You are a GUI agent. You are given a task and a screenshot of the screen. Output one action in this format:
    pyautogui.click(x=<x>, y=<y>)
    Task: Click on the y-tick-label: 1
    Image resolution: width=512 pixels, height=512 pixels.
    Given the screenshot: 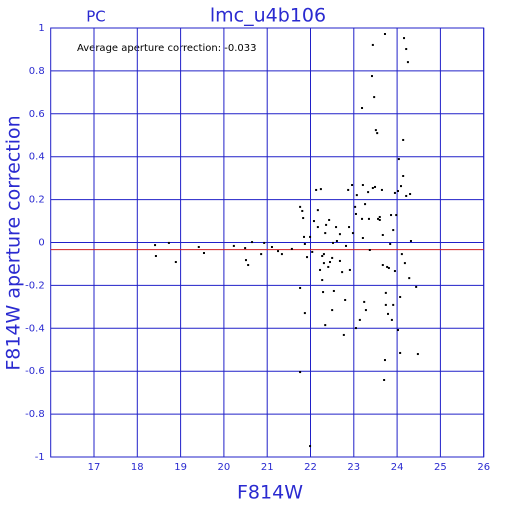 What is the action you would take?
    pyautogui.click(x=41, y=28)
    